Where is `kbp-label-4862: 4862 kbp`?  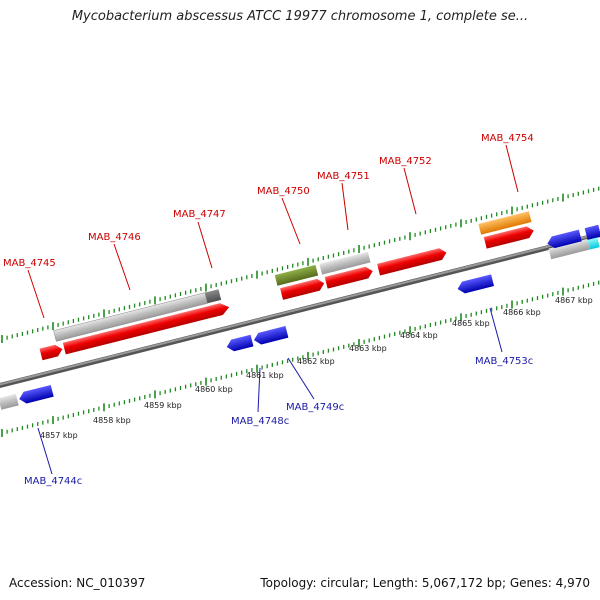
kbp-label-4862: 4862 kbp is located at coordinates (316, 361).